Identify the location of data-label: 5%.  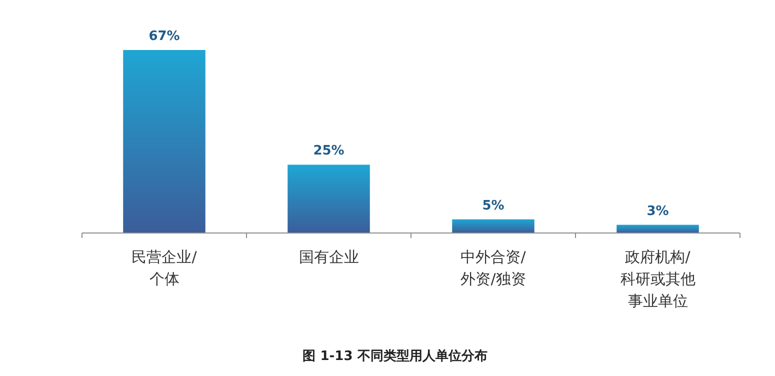
(493, 206).